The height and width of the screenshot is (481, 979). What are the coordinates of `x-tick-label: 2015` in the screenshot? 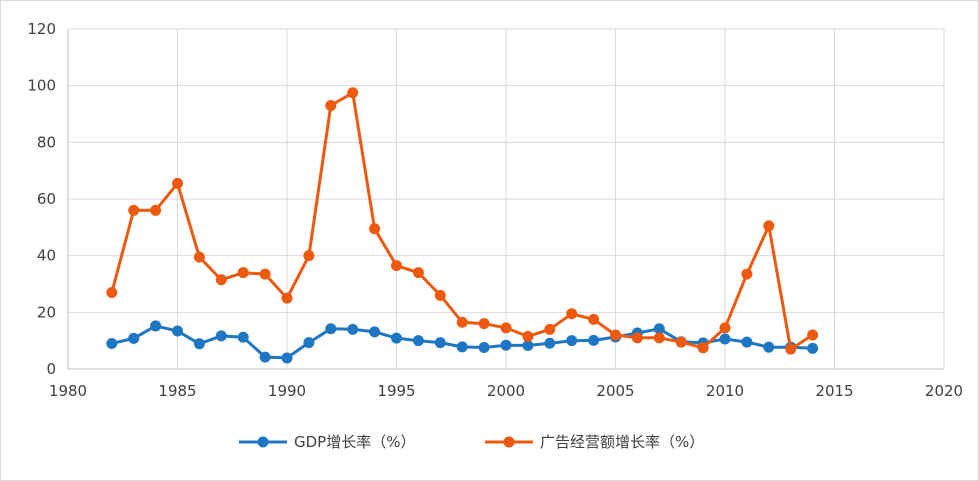 It's located at (834, 391).